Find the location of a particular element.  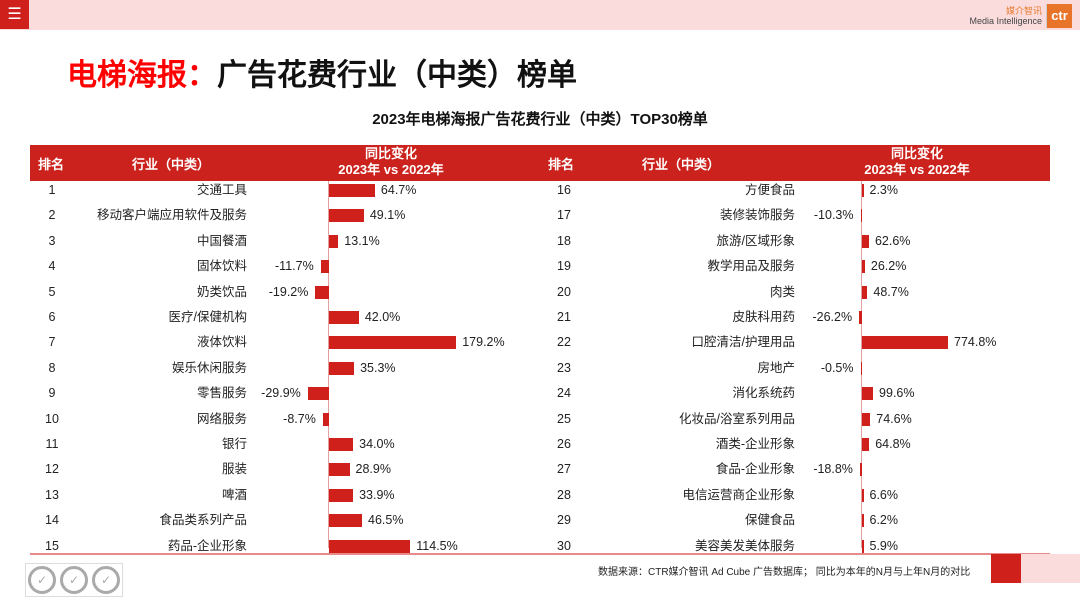

value-label: -26.2% is located at coordinates (832, 317).